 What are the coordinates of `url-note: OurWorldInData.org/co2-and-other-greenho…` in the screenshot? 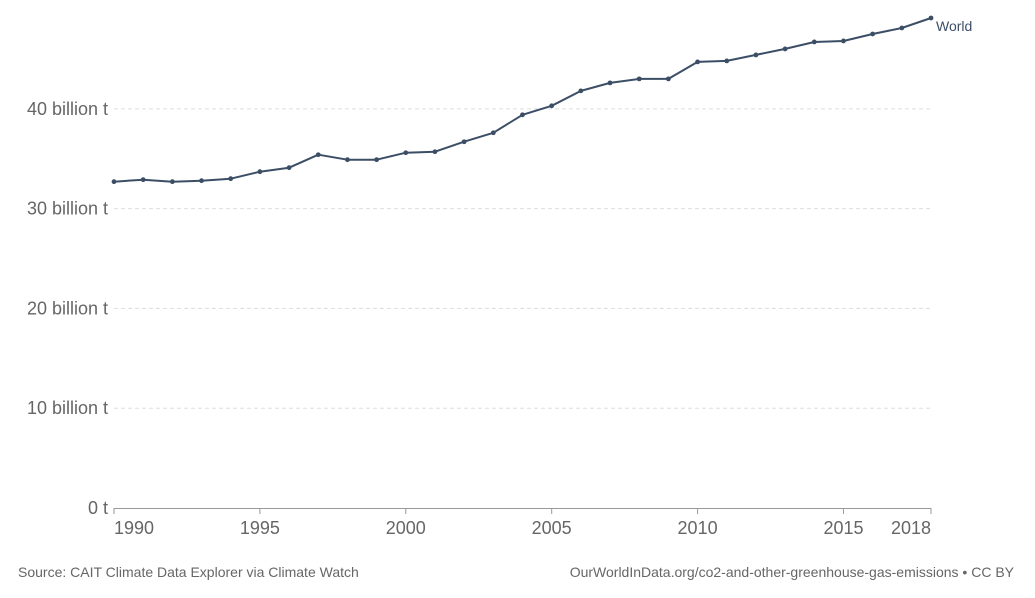 It's located at (791, 572).